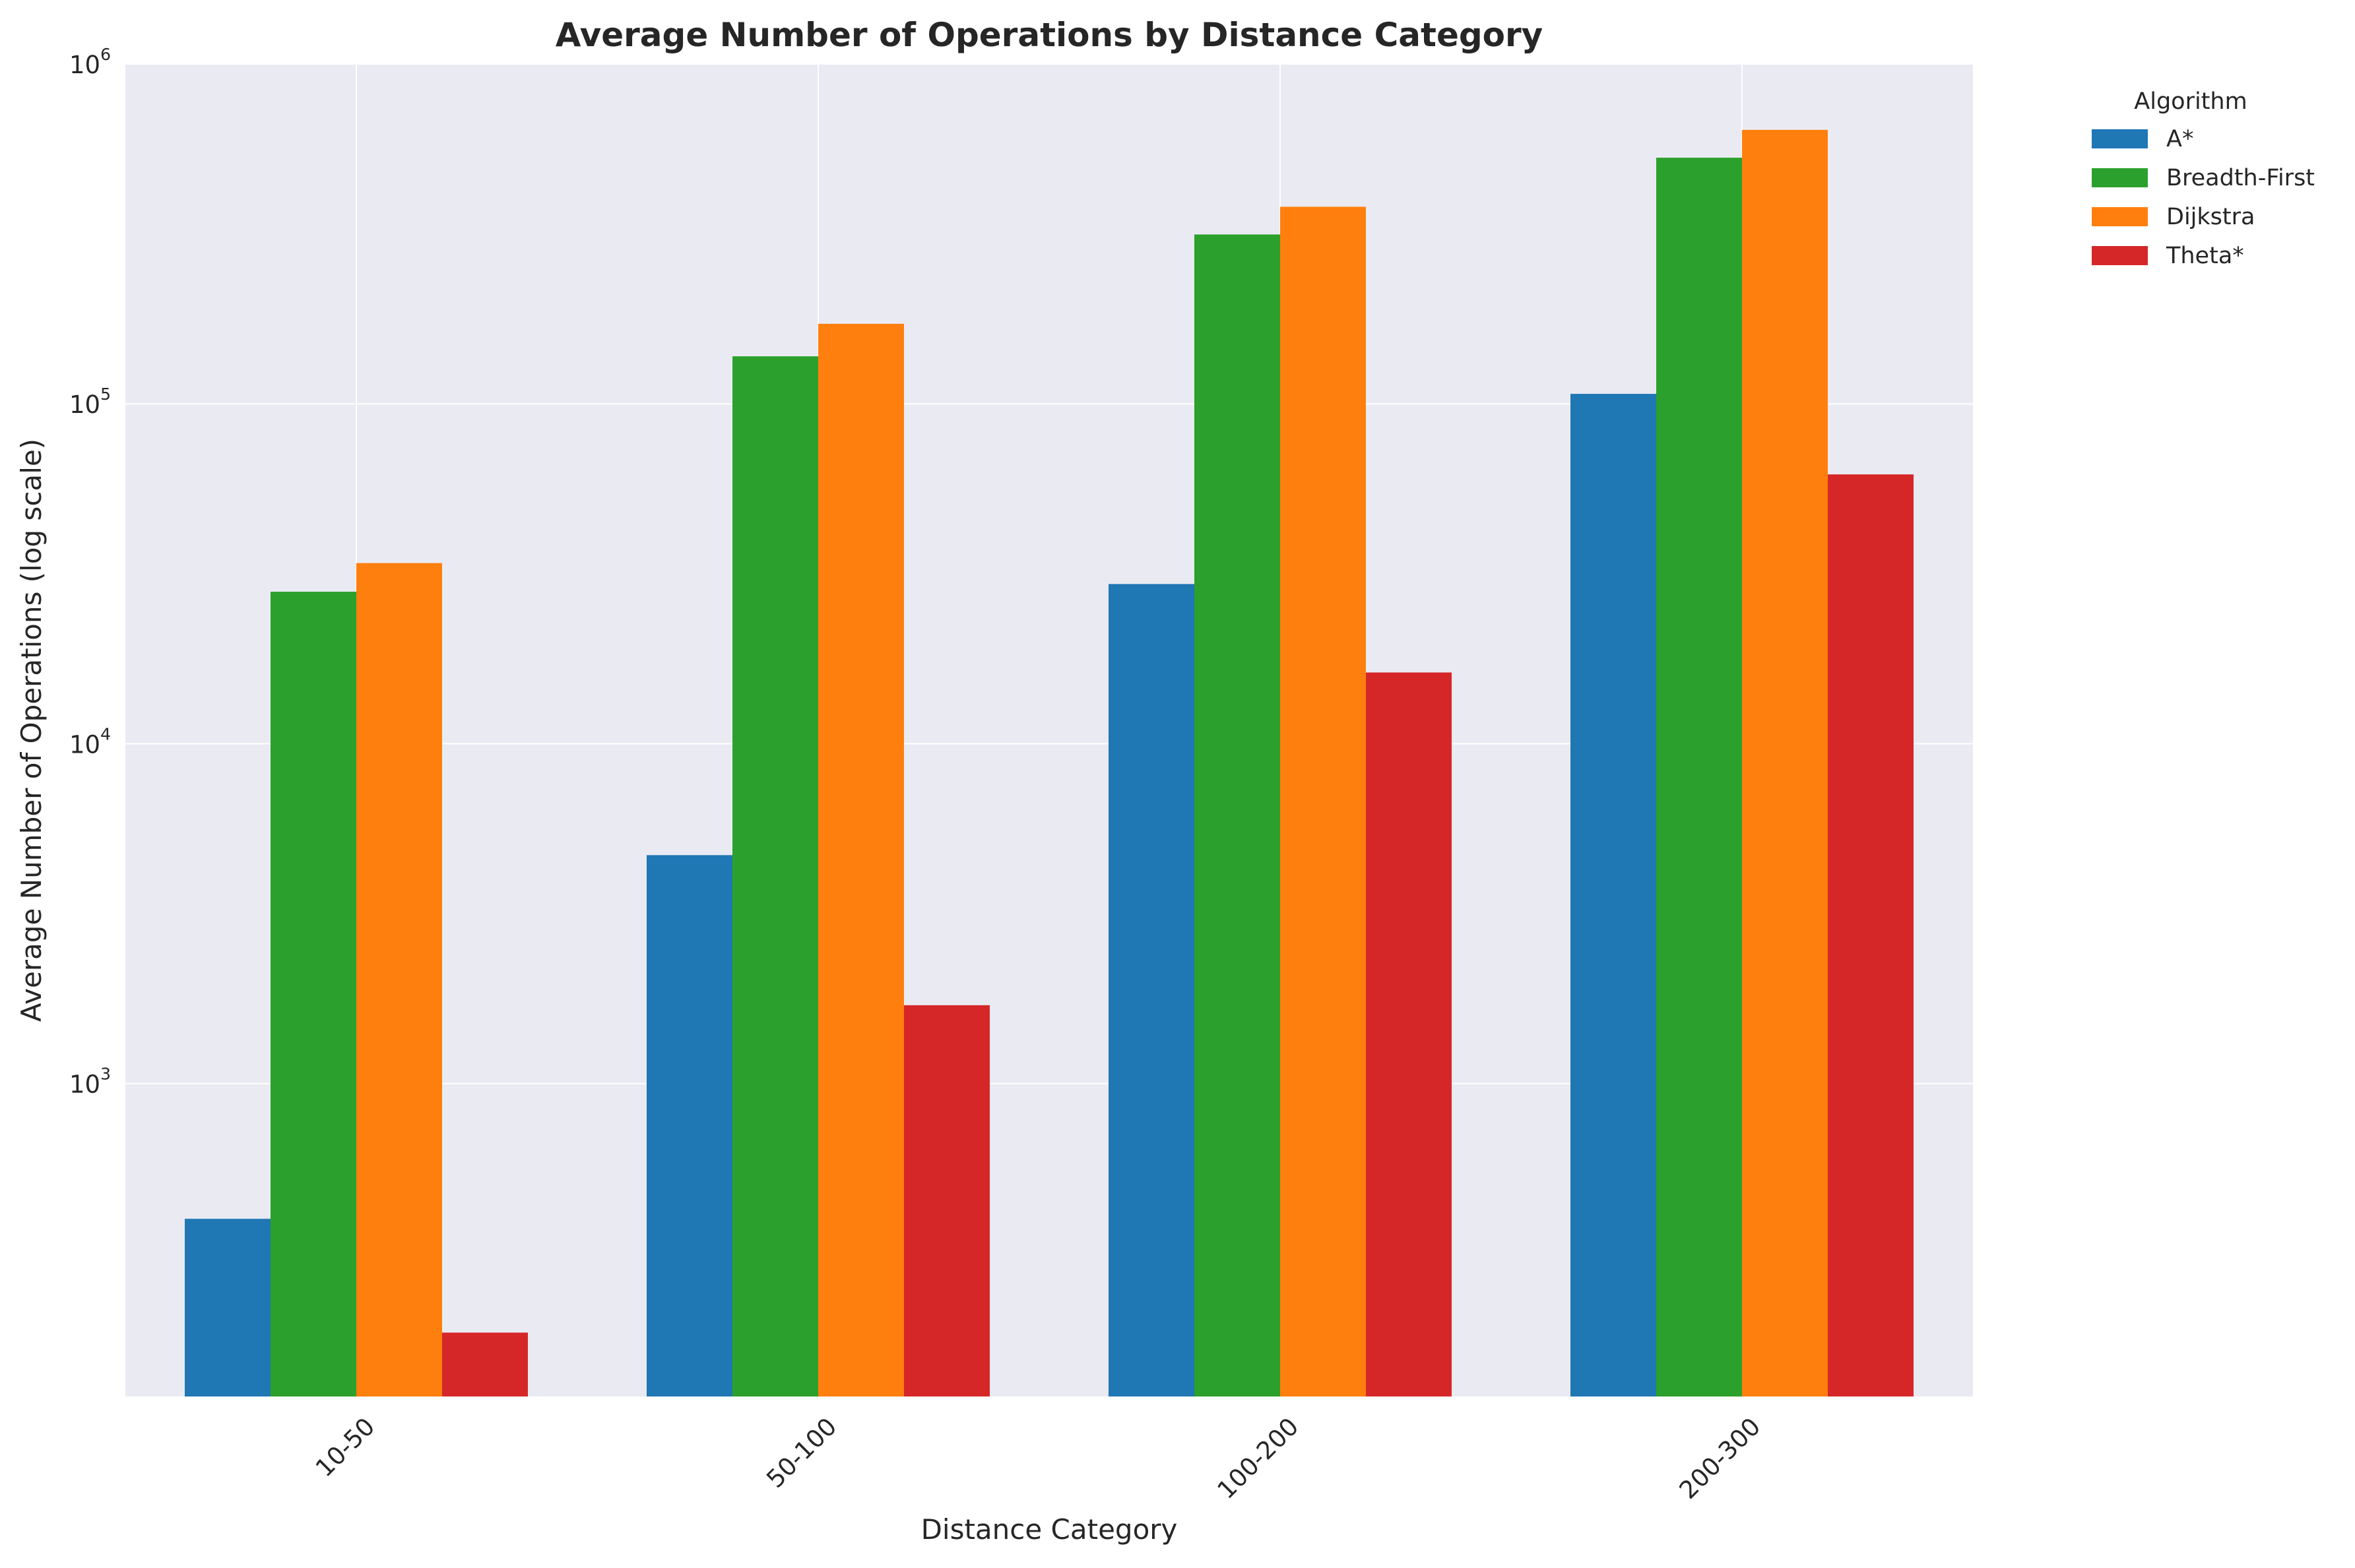 Image resolution: width=2355 pixels, height=1568 pixels. Describe the element at coordinates (90, 1082) in the screenshot. I see `y-tick-label: 10³` at that location.